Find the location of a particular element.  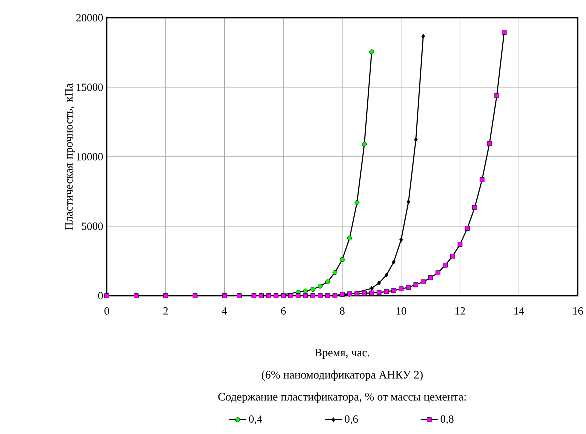

legend-title: Содержание пластификатора, % от массы цемента: is located at coordinates (342, 398).